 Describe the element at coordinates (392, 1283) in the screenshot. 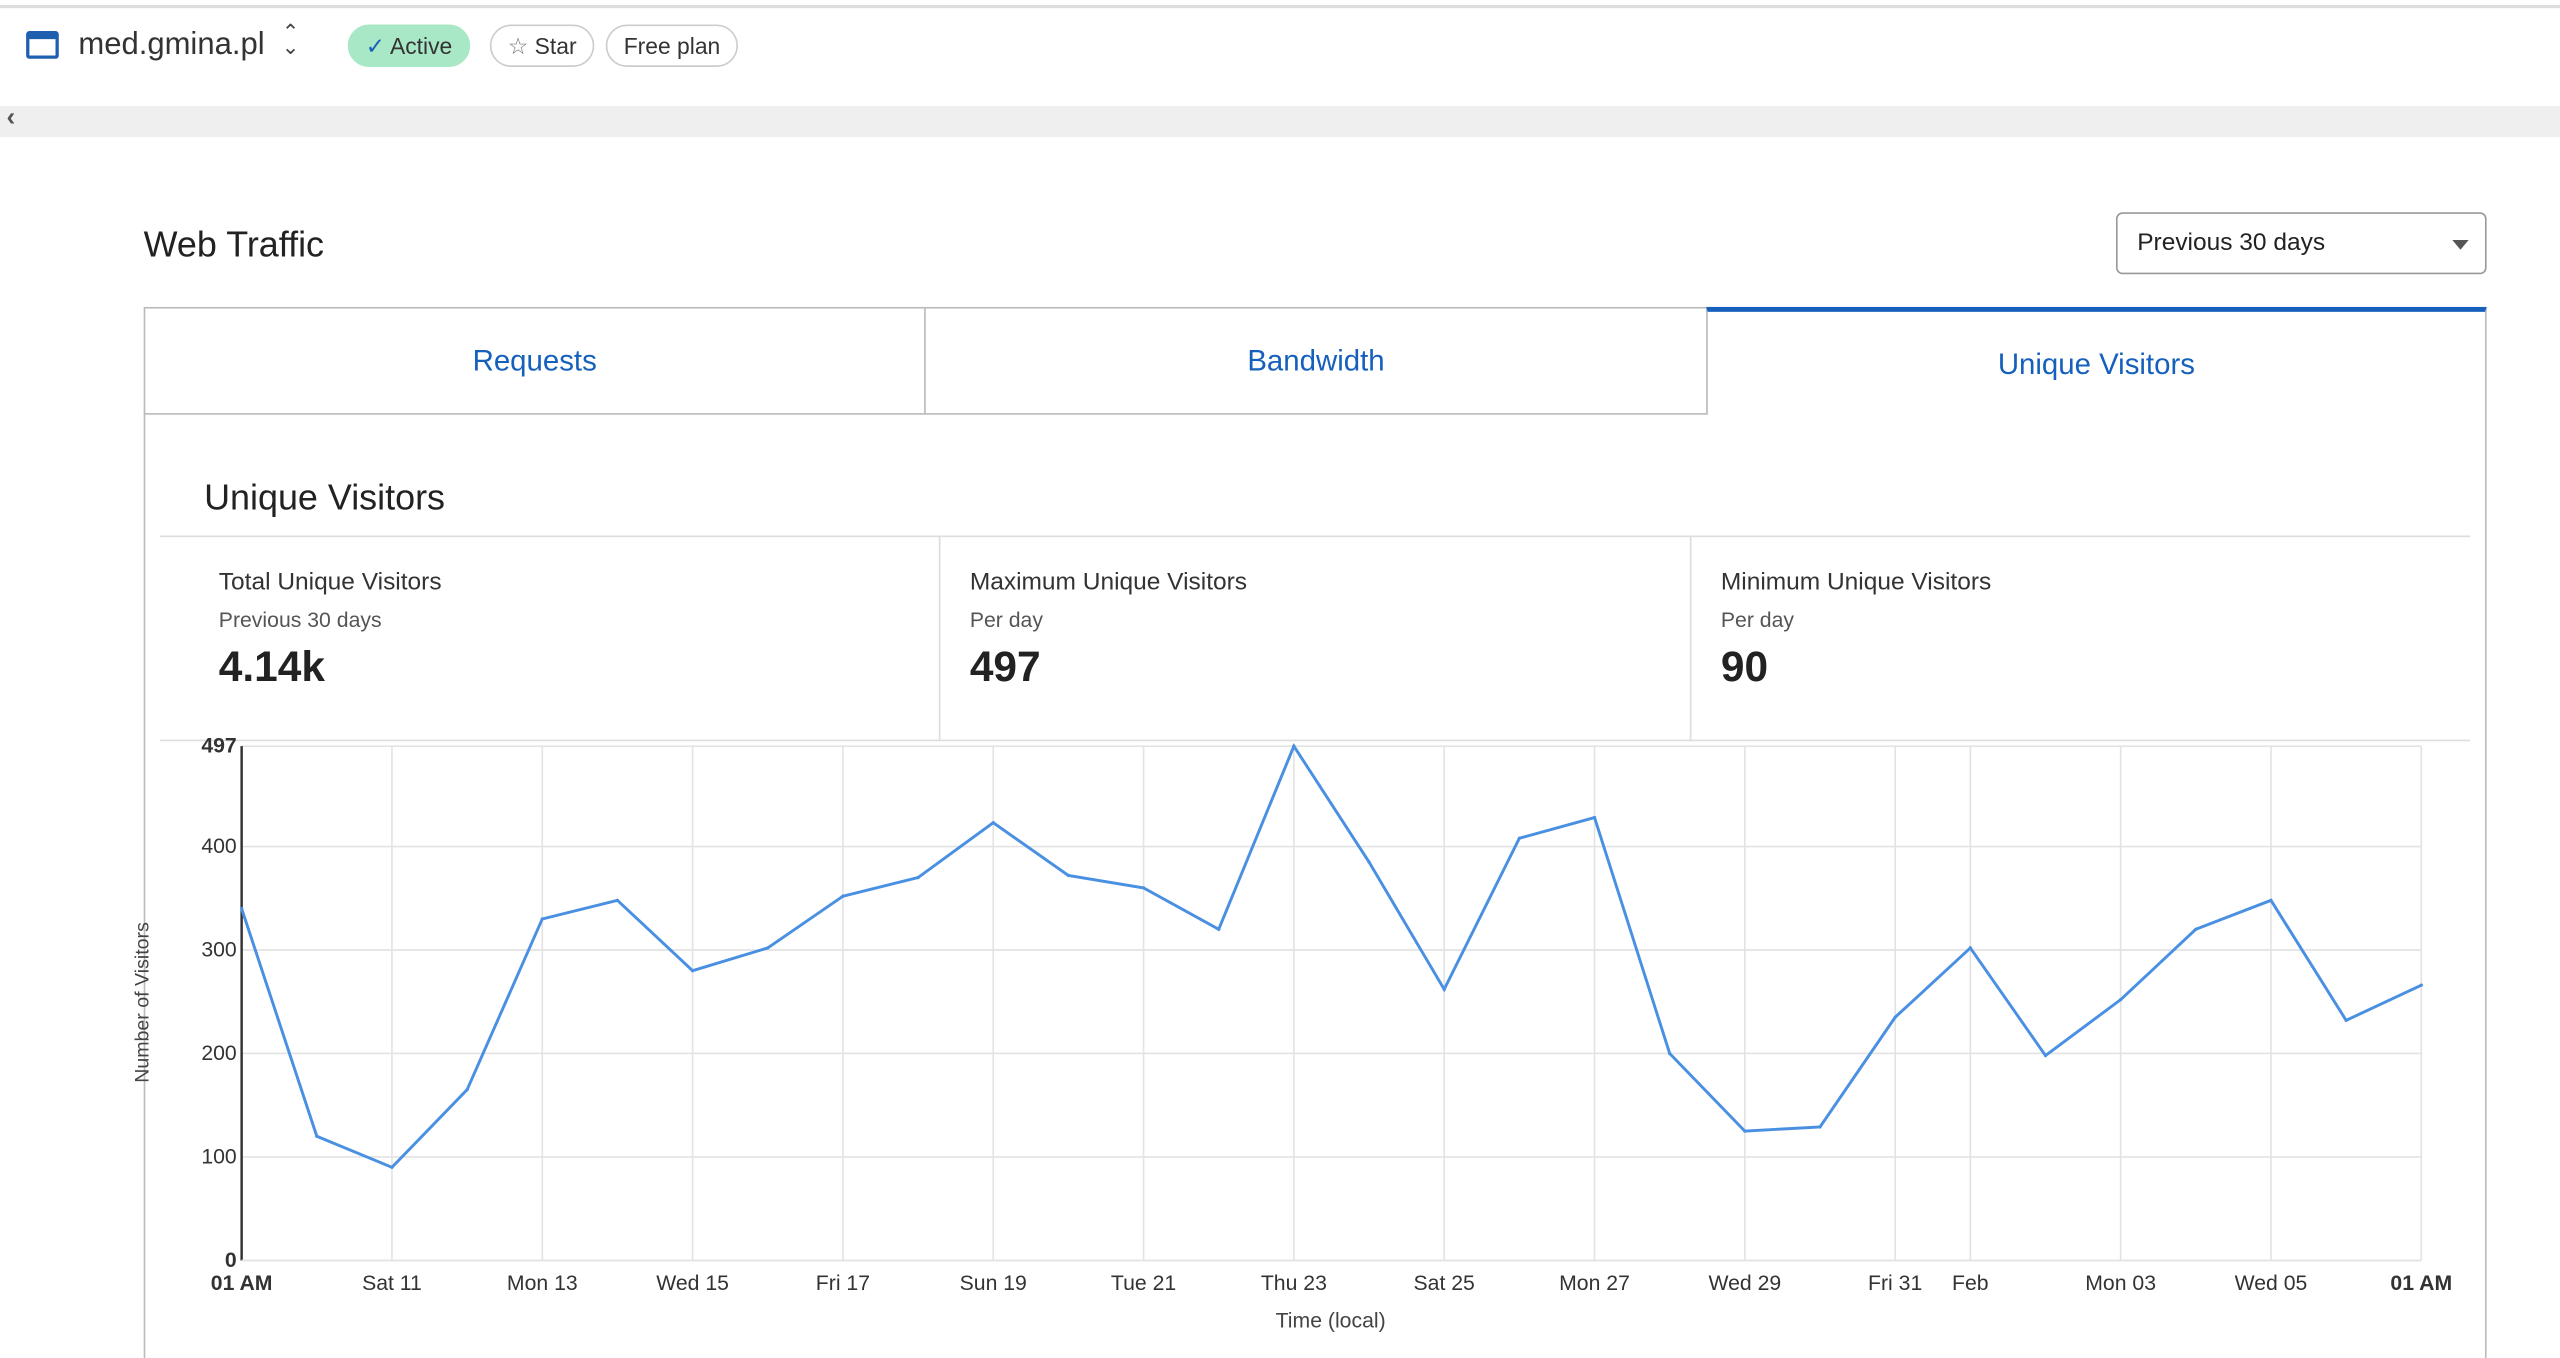

I see `x-tick-label: Sat 11` at that location.